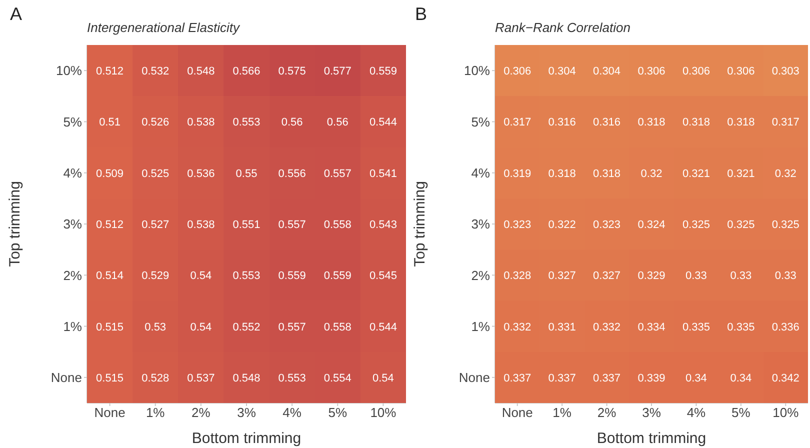 The width and height of the screenshot is (810, 448). What do you see at coordinates (696, 225) in the screenshot?
I see `data-label: 0.325` at bounding box center [696, 225].